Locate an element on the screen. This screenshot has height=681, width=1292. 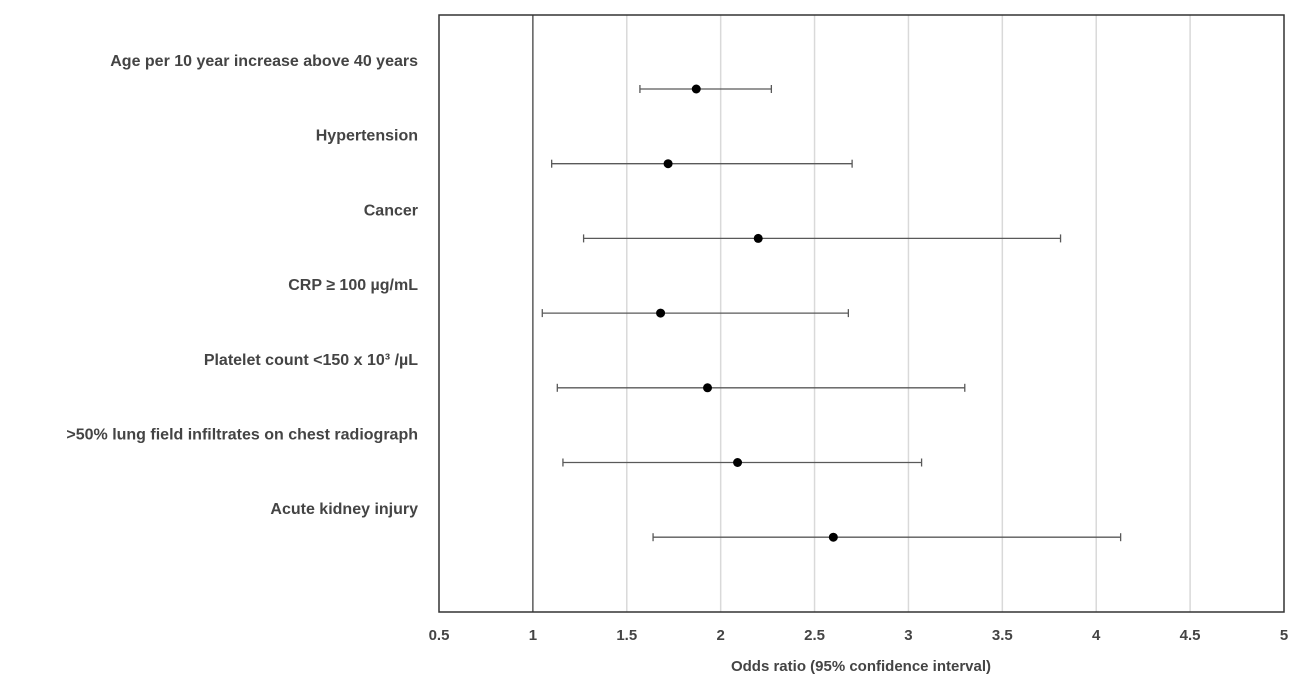
x-tick-label: 4.5 is located at coordinates (1190, 635).